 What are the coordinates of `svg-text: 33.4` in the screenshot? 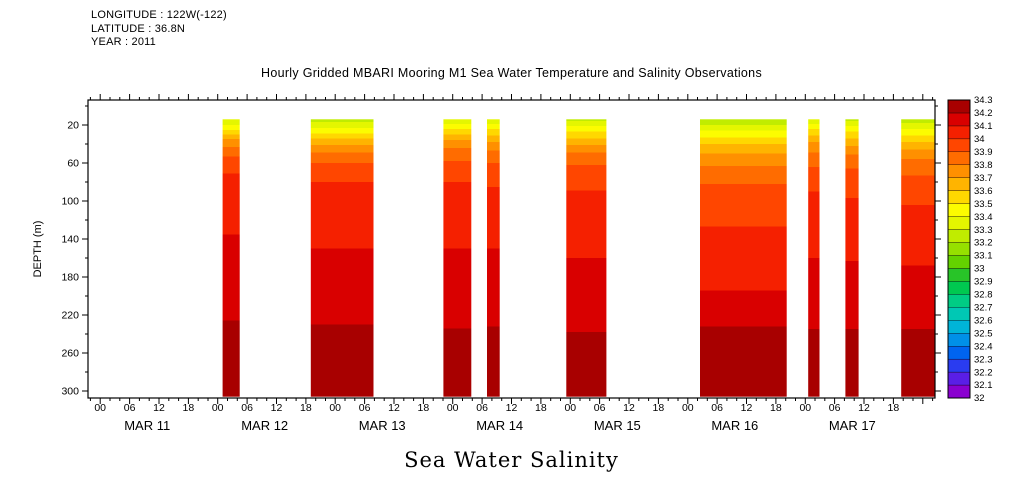 It's located at (983, 217).